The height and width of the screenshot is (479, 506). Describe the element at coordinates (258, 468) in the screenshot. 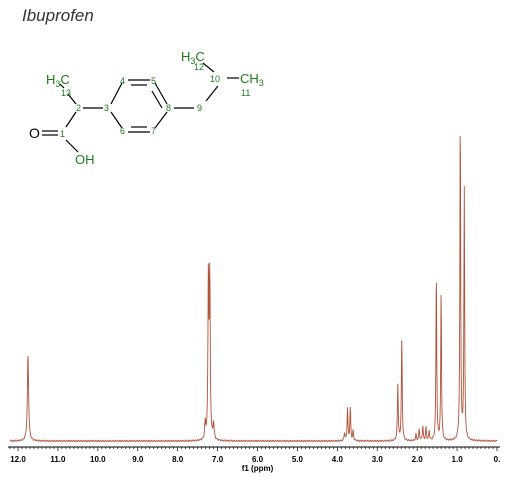

I see `x-axis-label: f1 (ppm)` at that location.